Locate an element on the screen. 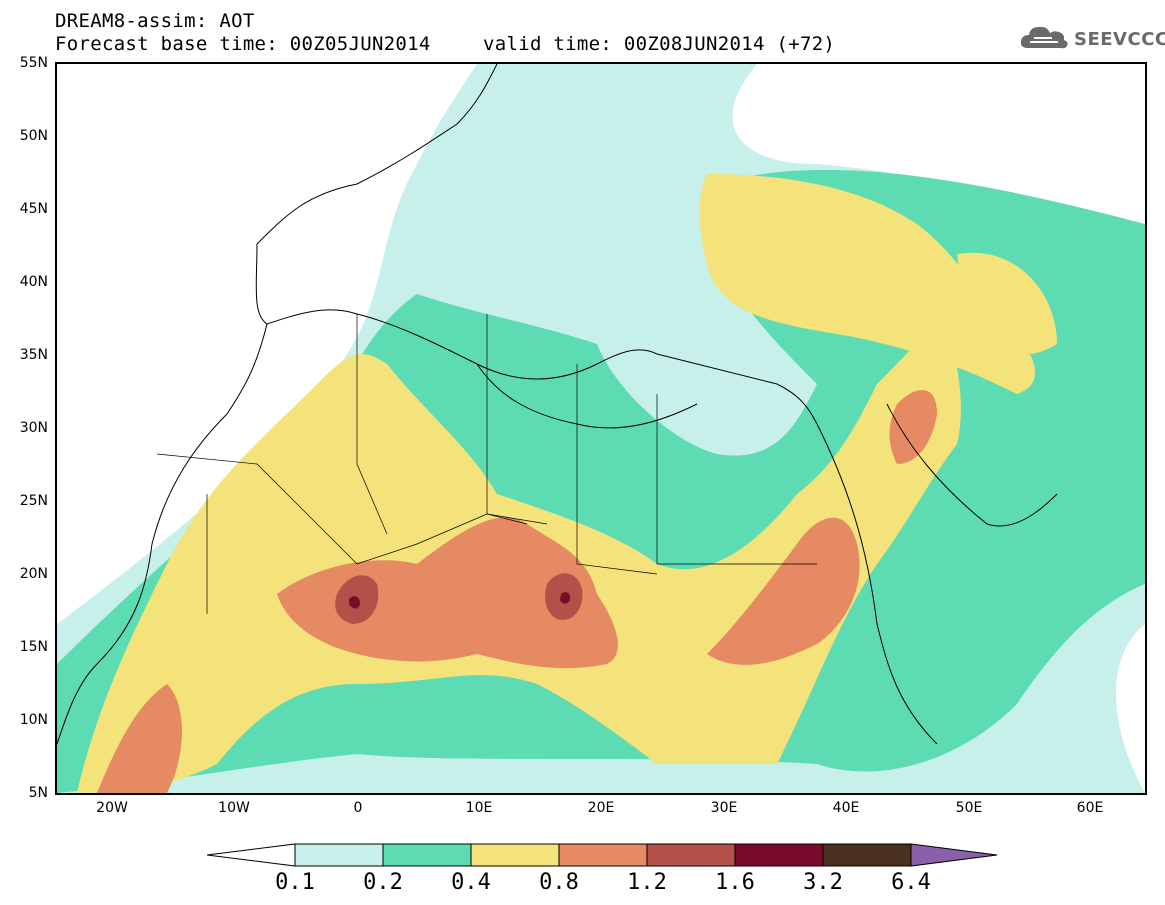 Image resolution: width=1165 pixels, height=905 pixels. cloud-icon is located at coordinates (1044, 39).